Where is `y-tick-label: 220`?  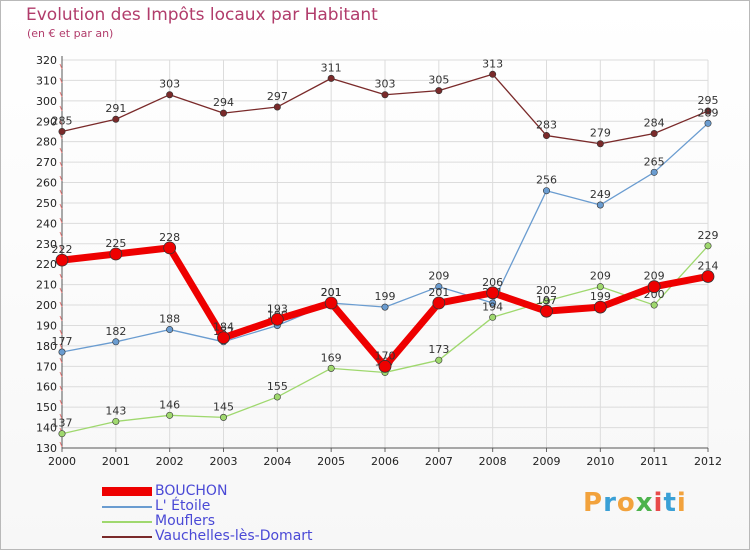
y-tick-label: 220 is located at coordinates (46, 264).